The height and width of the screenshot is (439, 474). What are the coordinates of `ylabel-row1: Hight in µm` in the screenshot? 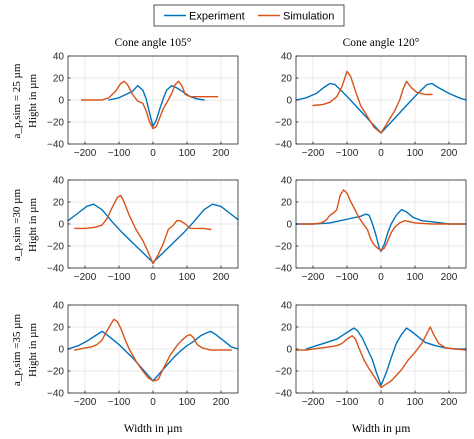 It's located at (33, 101).